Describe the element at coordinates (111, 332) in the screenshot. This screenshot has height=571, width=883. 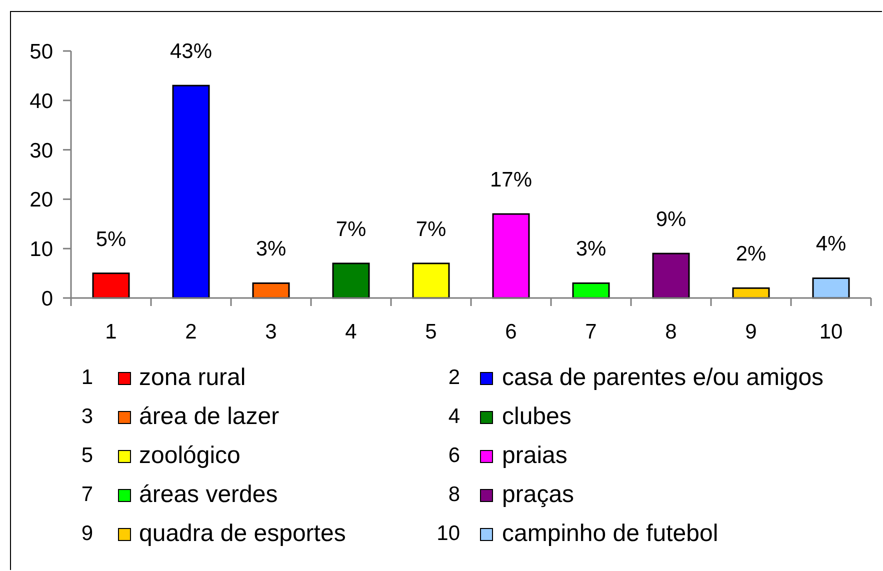
I see `x-tick-label: 1` at that location.